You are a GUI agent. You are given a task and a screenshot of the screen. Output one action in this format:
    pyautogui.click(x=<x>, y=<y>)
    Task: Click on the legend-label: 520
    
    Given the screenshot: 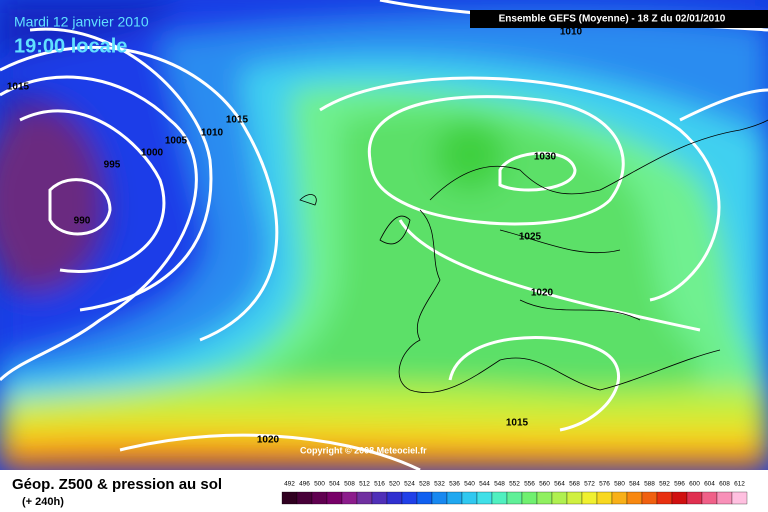 What is the action you would take?
    pyautogui.click(x=394, y=484)
    